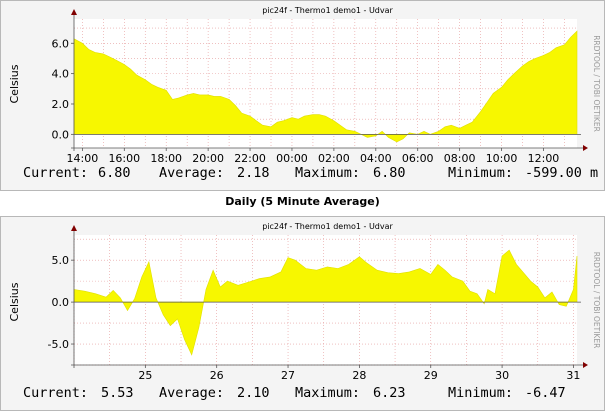  Describe the element at coordinates (61, 104) in the screenshot. I see `y-tick-label: 2.0` at that location.